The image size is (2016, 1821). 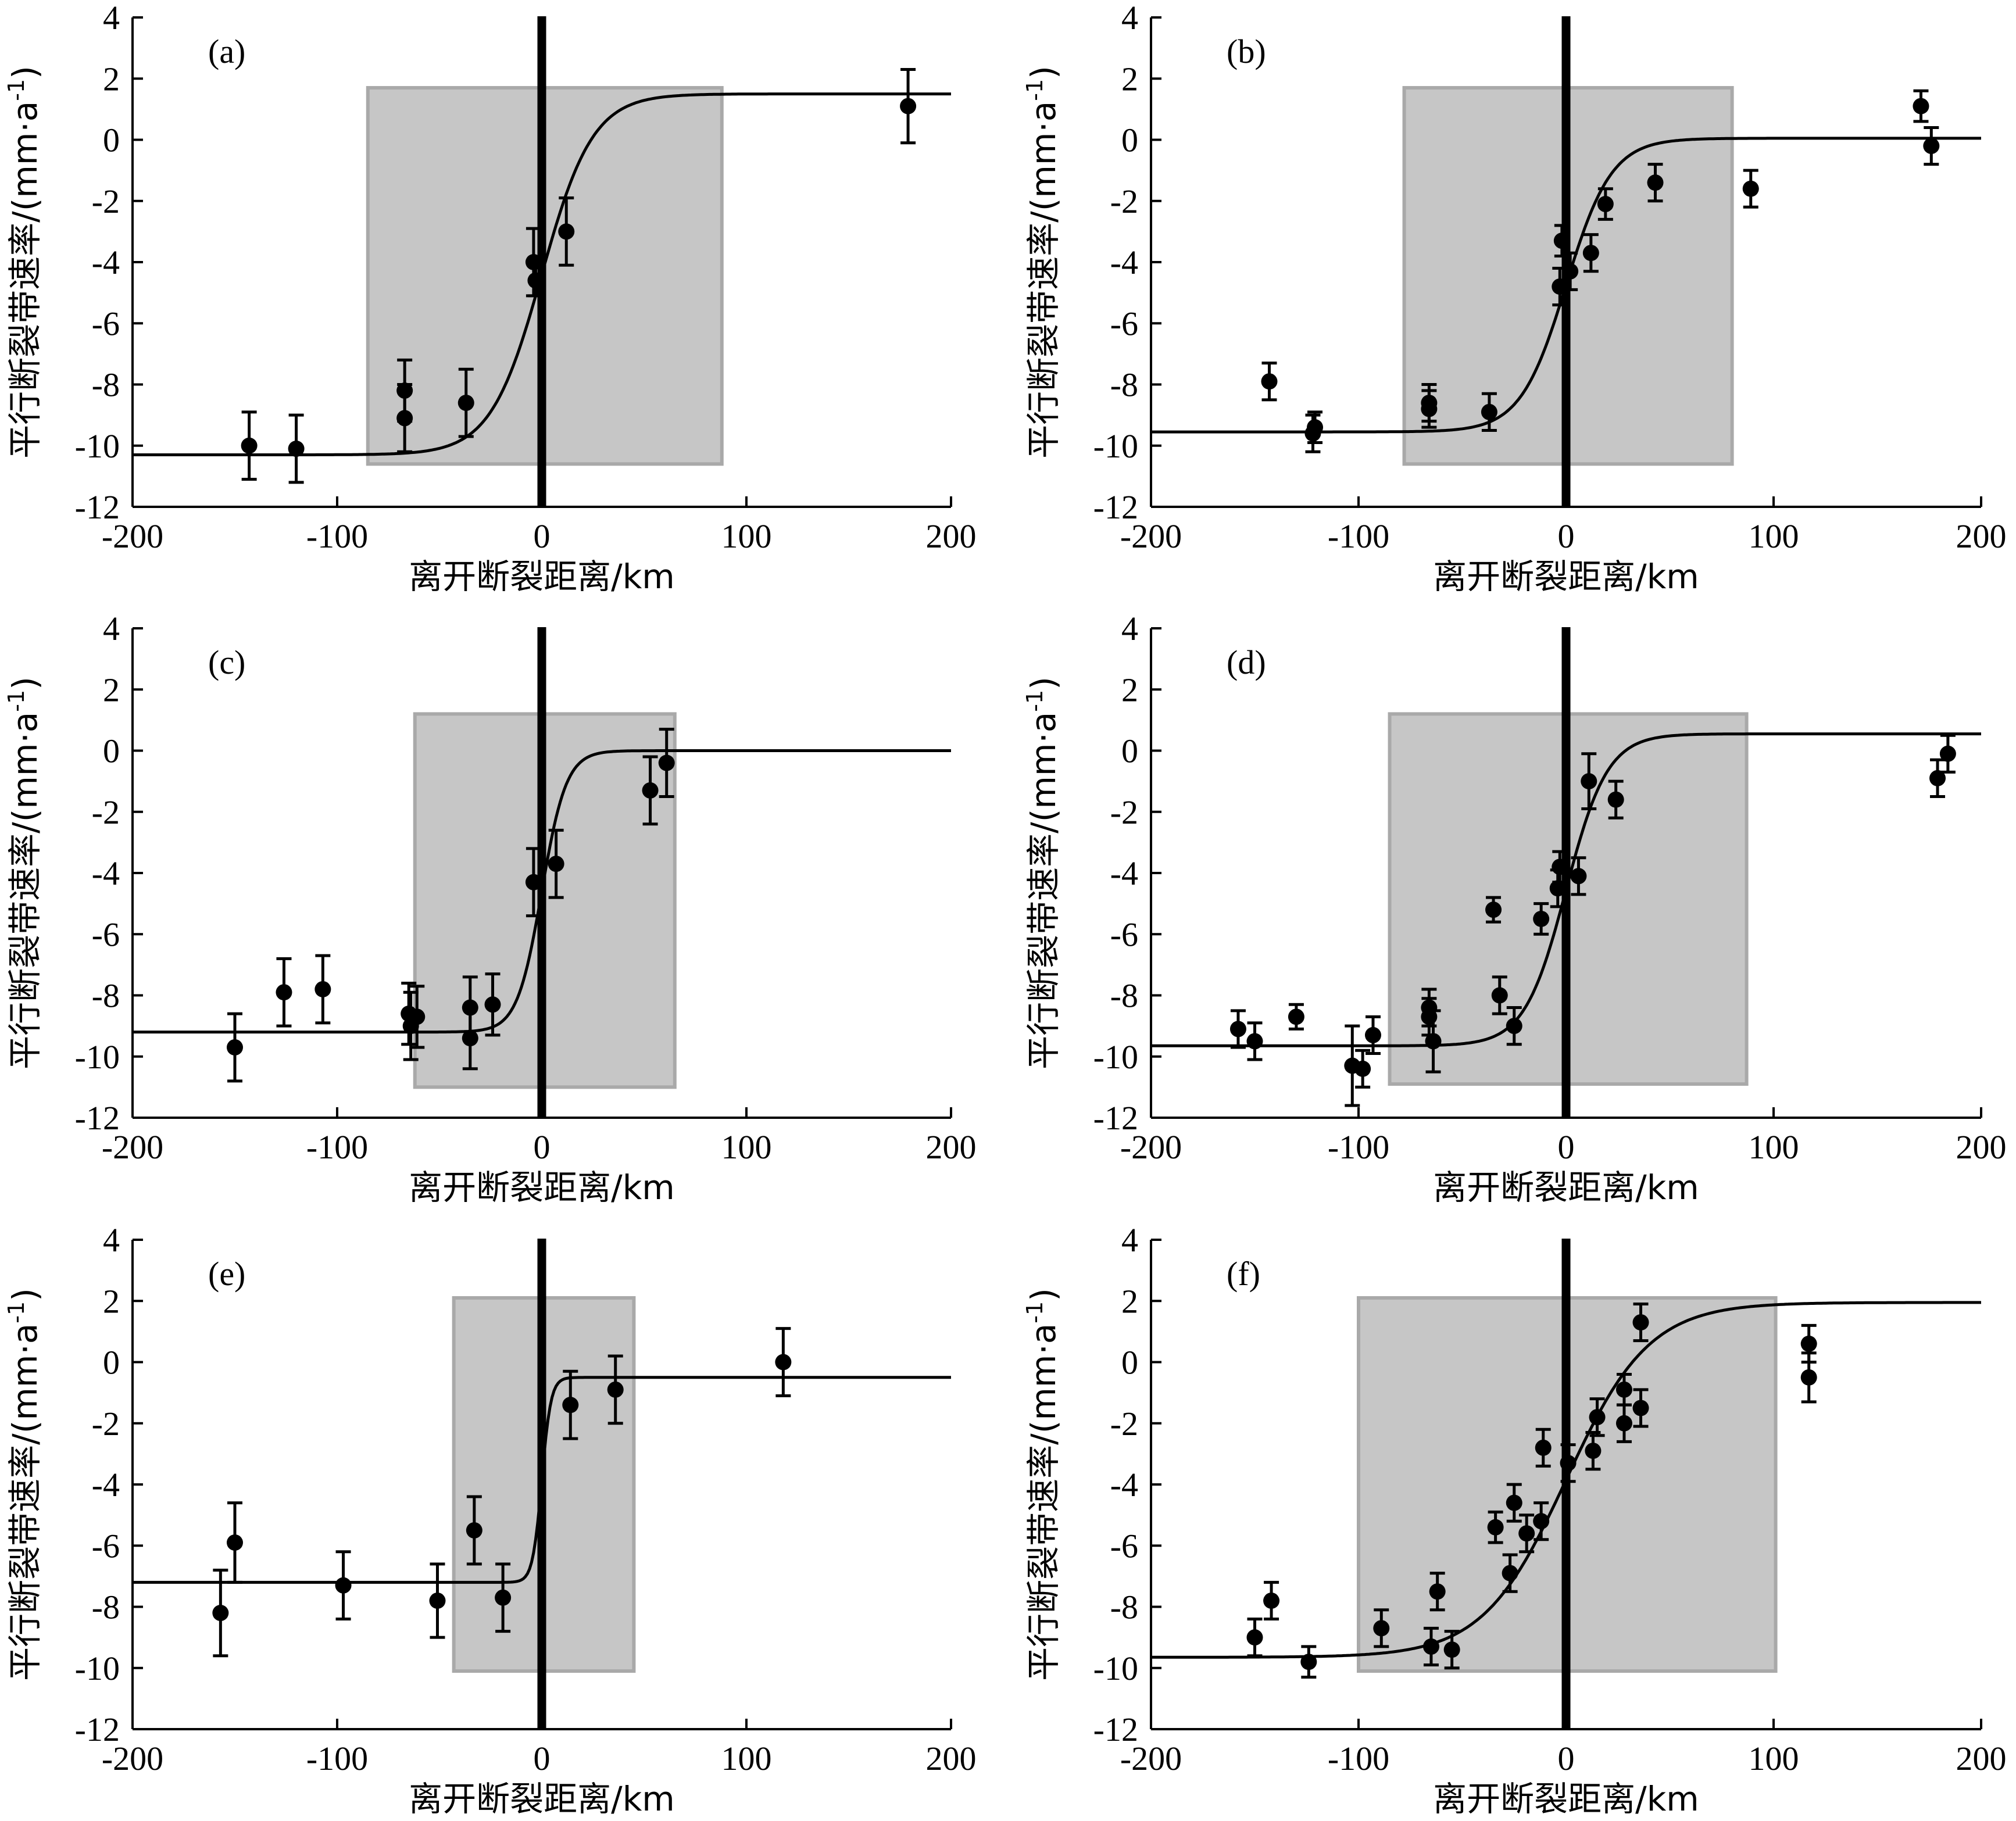 What do you see at coordinates (1982, 1758) in the screenshot?
I see `x-tick-label: 200` at bounding box center [1982, 1758].